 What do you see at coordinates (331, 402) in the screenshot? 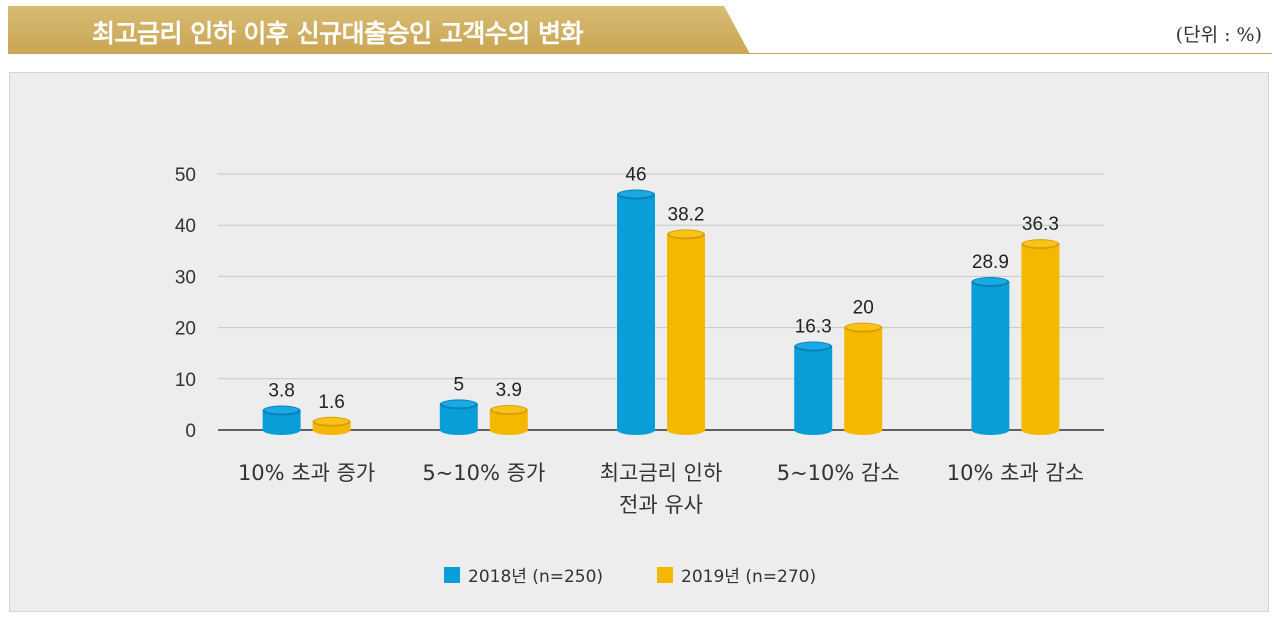
I see `data-label: 1.6` at bounding box center [331, 402].